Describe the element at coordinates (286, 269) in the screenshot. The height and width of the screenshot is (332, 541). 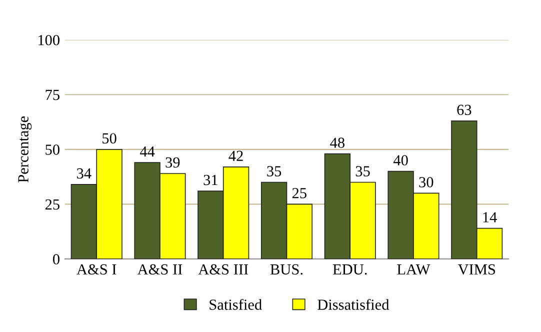
I see `x-tick-label: BUS.` at that location.